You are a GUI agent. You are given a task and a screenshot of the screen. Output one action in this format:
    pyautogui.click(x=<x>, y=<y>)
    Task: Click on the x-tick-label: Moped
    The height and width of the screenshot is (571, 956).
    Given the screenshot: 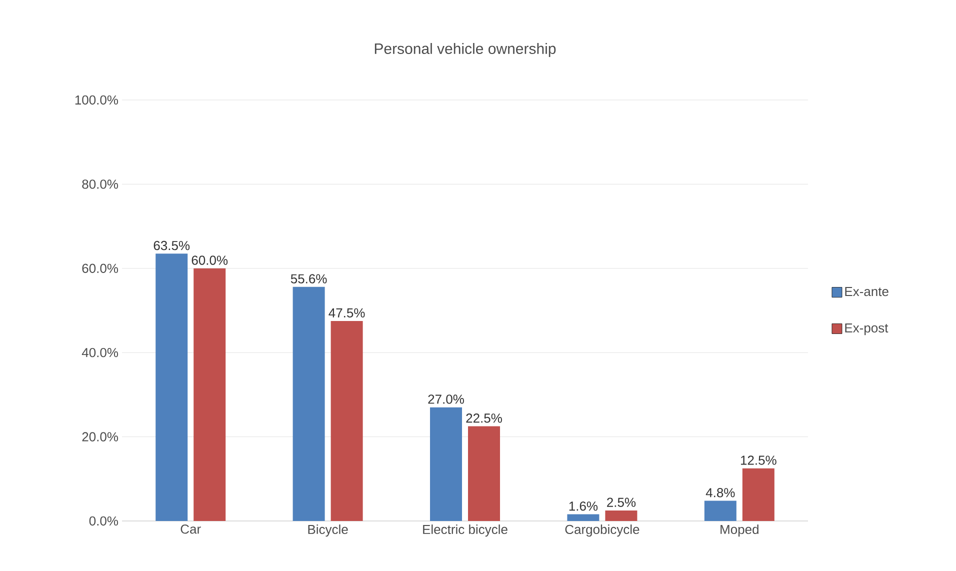 What is the action you would take?
    pyautogui.click(x=739, y=530)
    